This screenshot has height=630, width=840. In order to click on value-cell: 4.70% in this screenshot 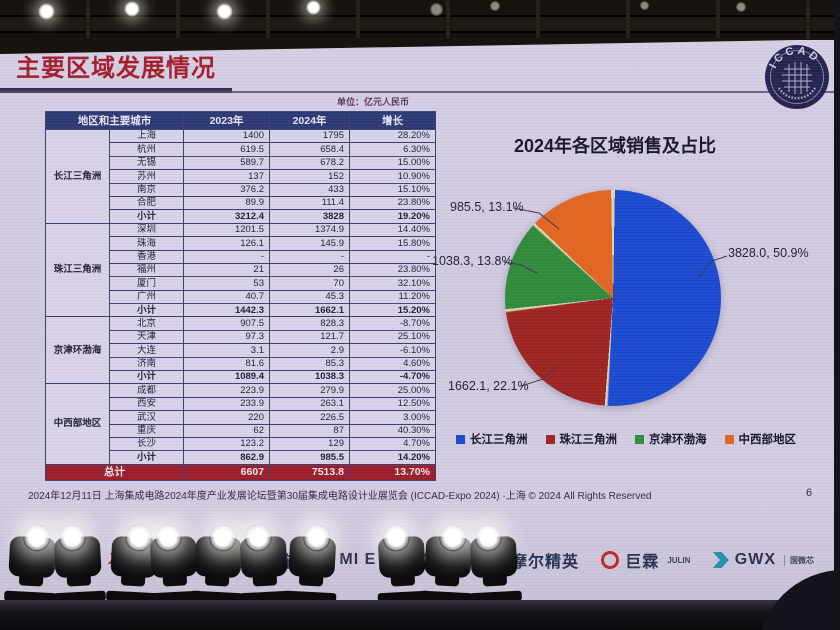, I will do `click(392, 444)`.